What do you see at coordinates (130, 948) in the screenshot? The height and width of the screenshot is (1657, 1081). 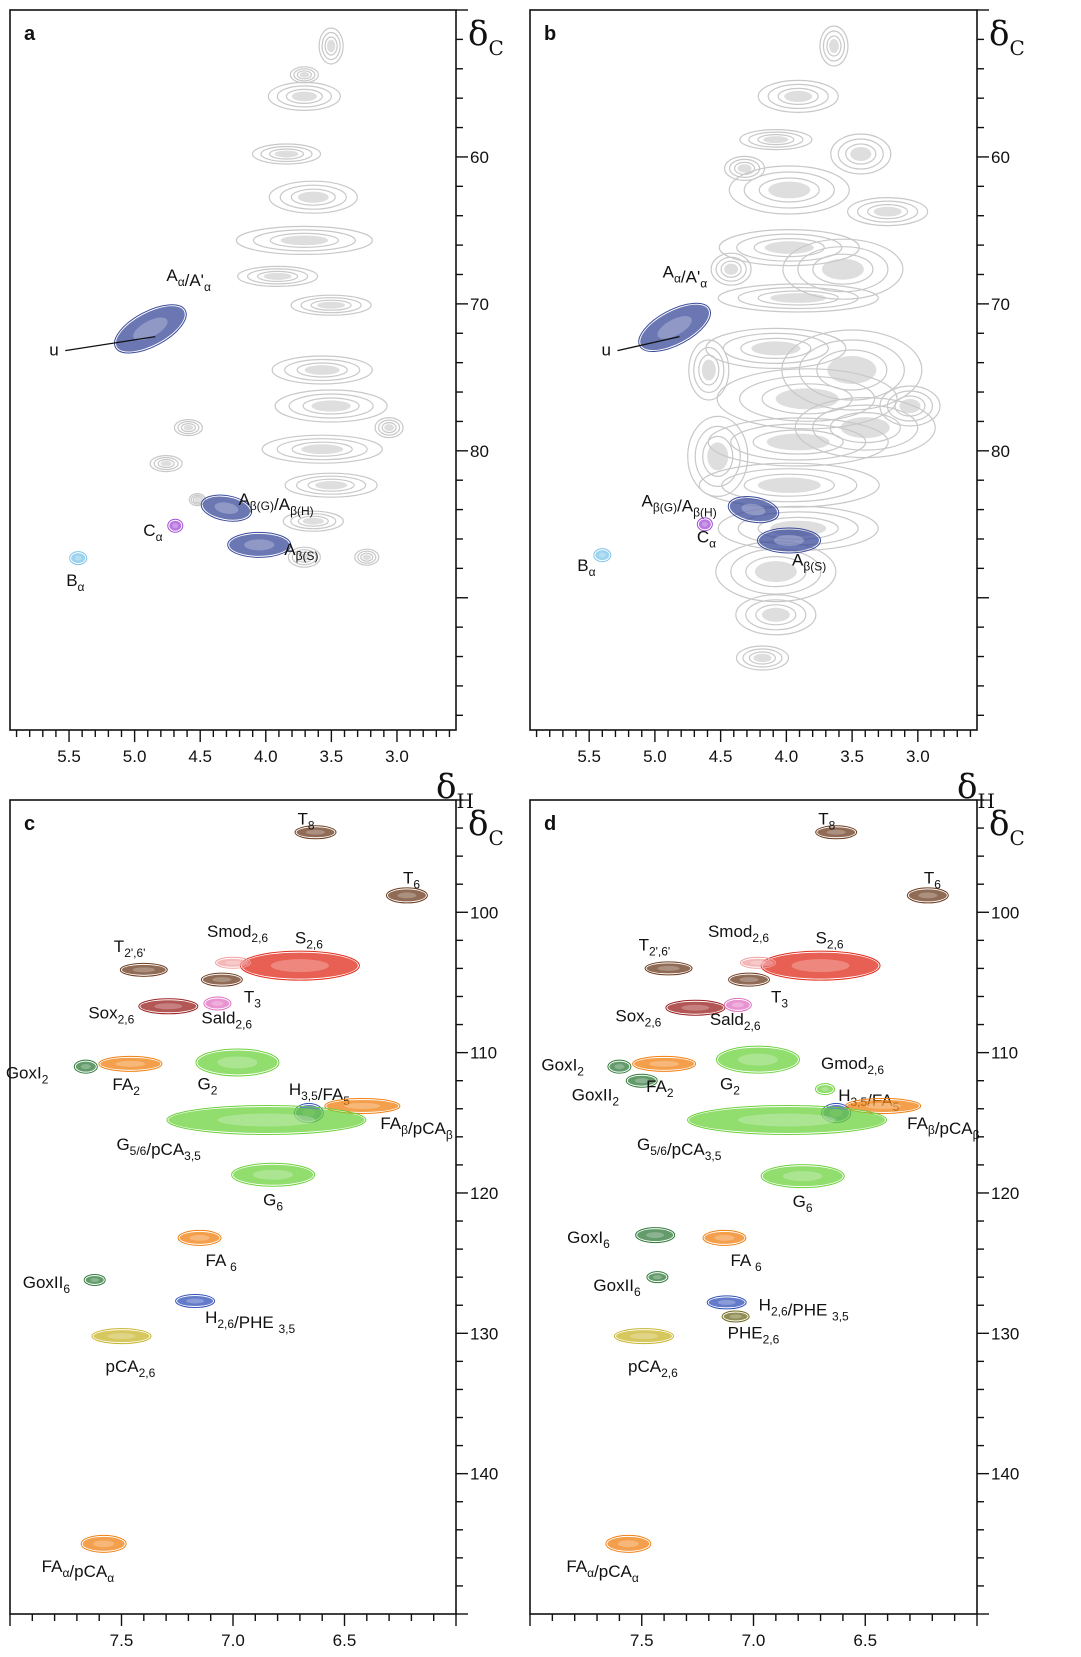 I see `peak-label: T2',6'` at bounding box center [130, 948].